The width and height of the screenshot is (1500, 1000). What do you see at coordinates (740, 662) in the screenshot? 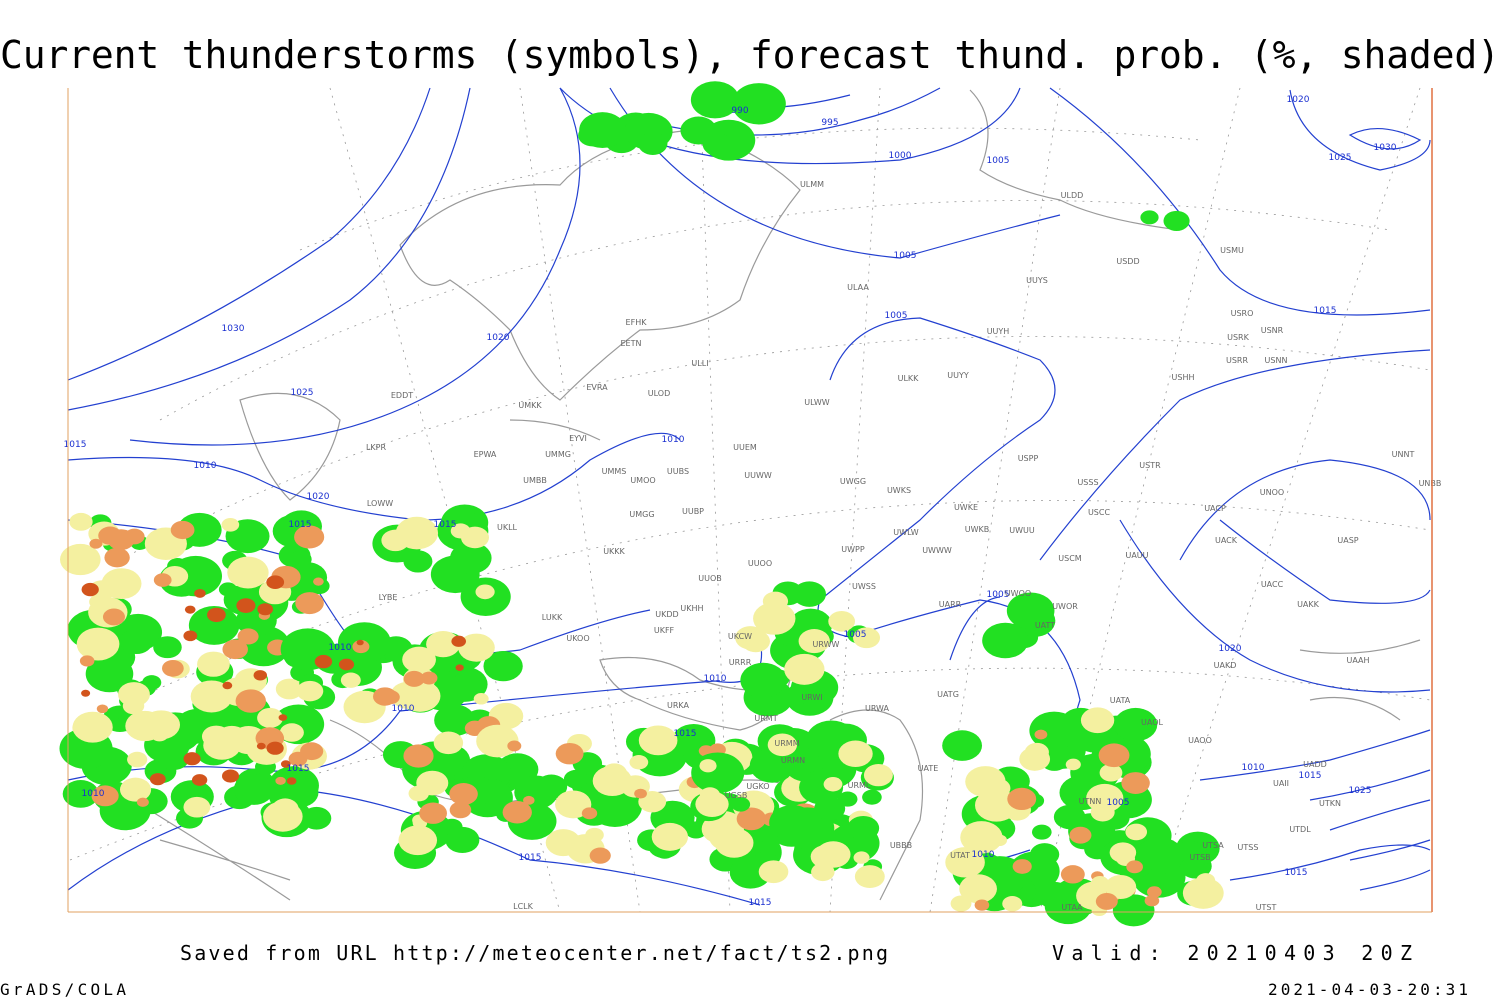
I see `station-code: URRR` at bounding box center [740, 662].